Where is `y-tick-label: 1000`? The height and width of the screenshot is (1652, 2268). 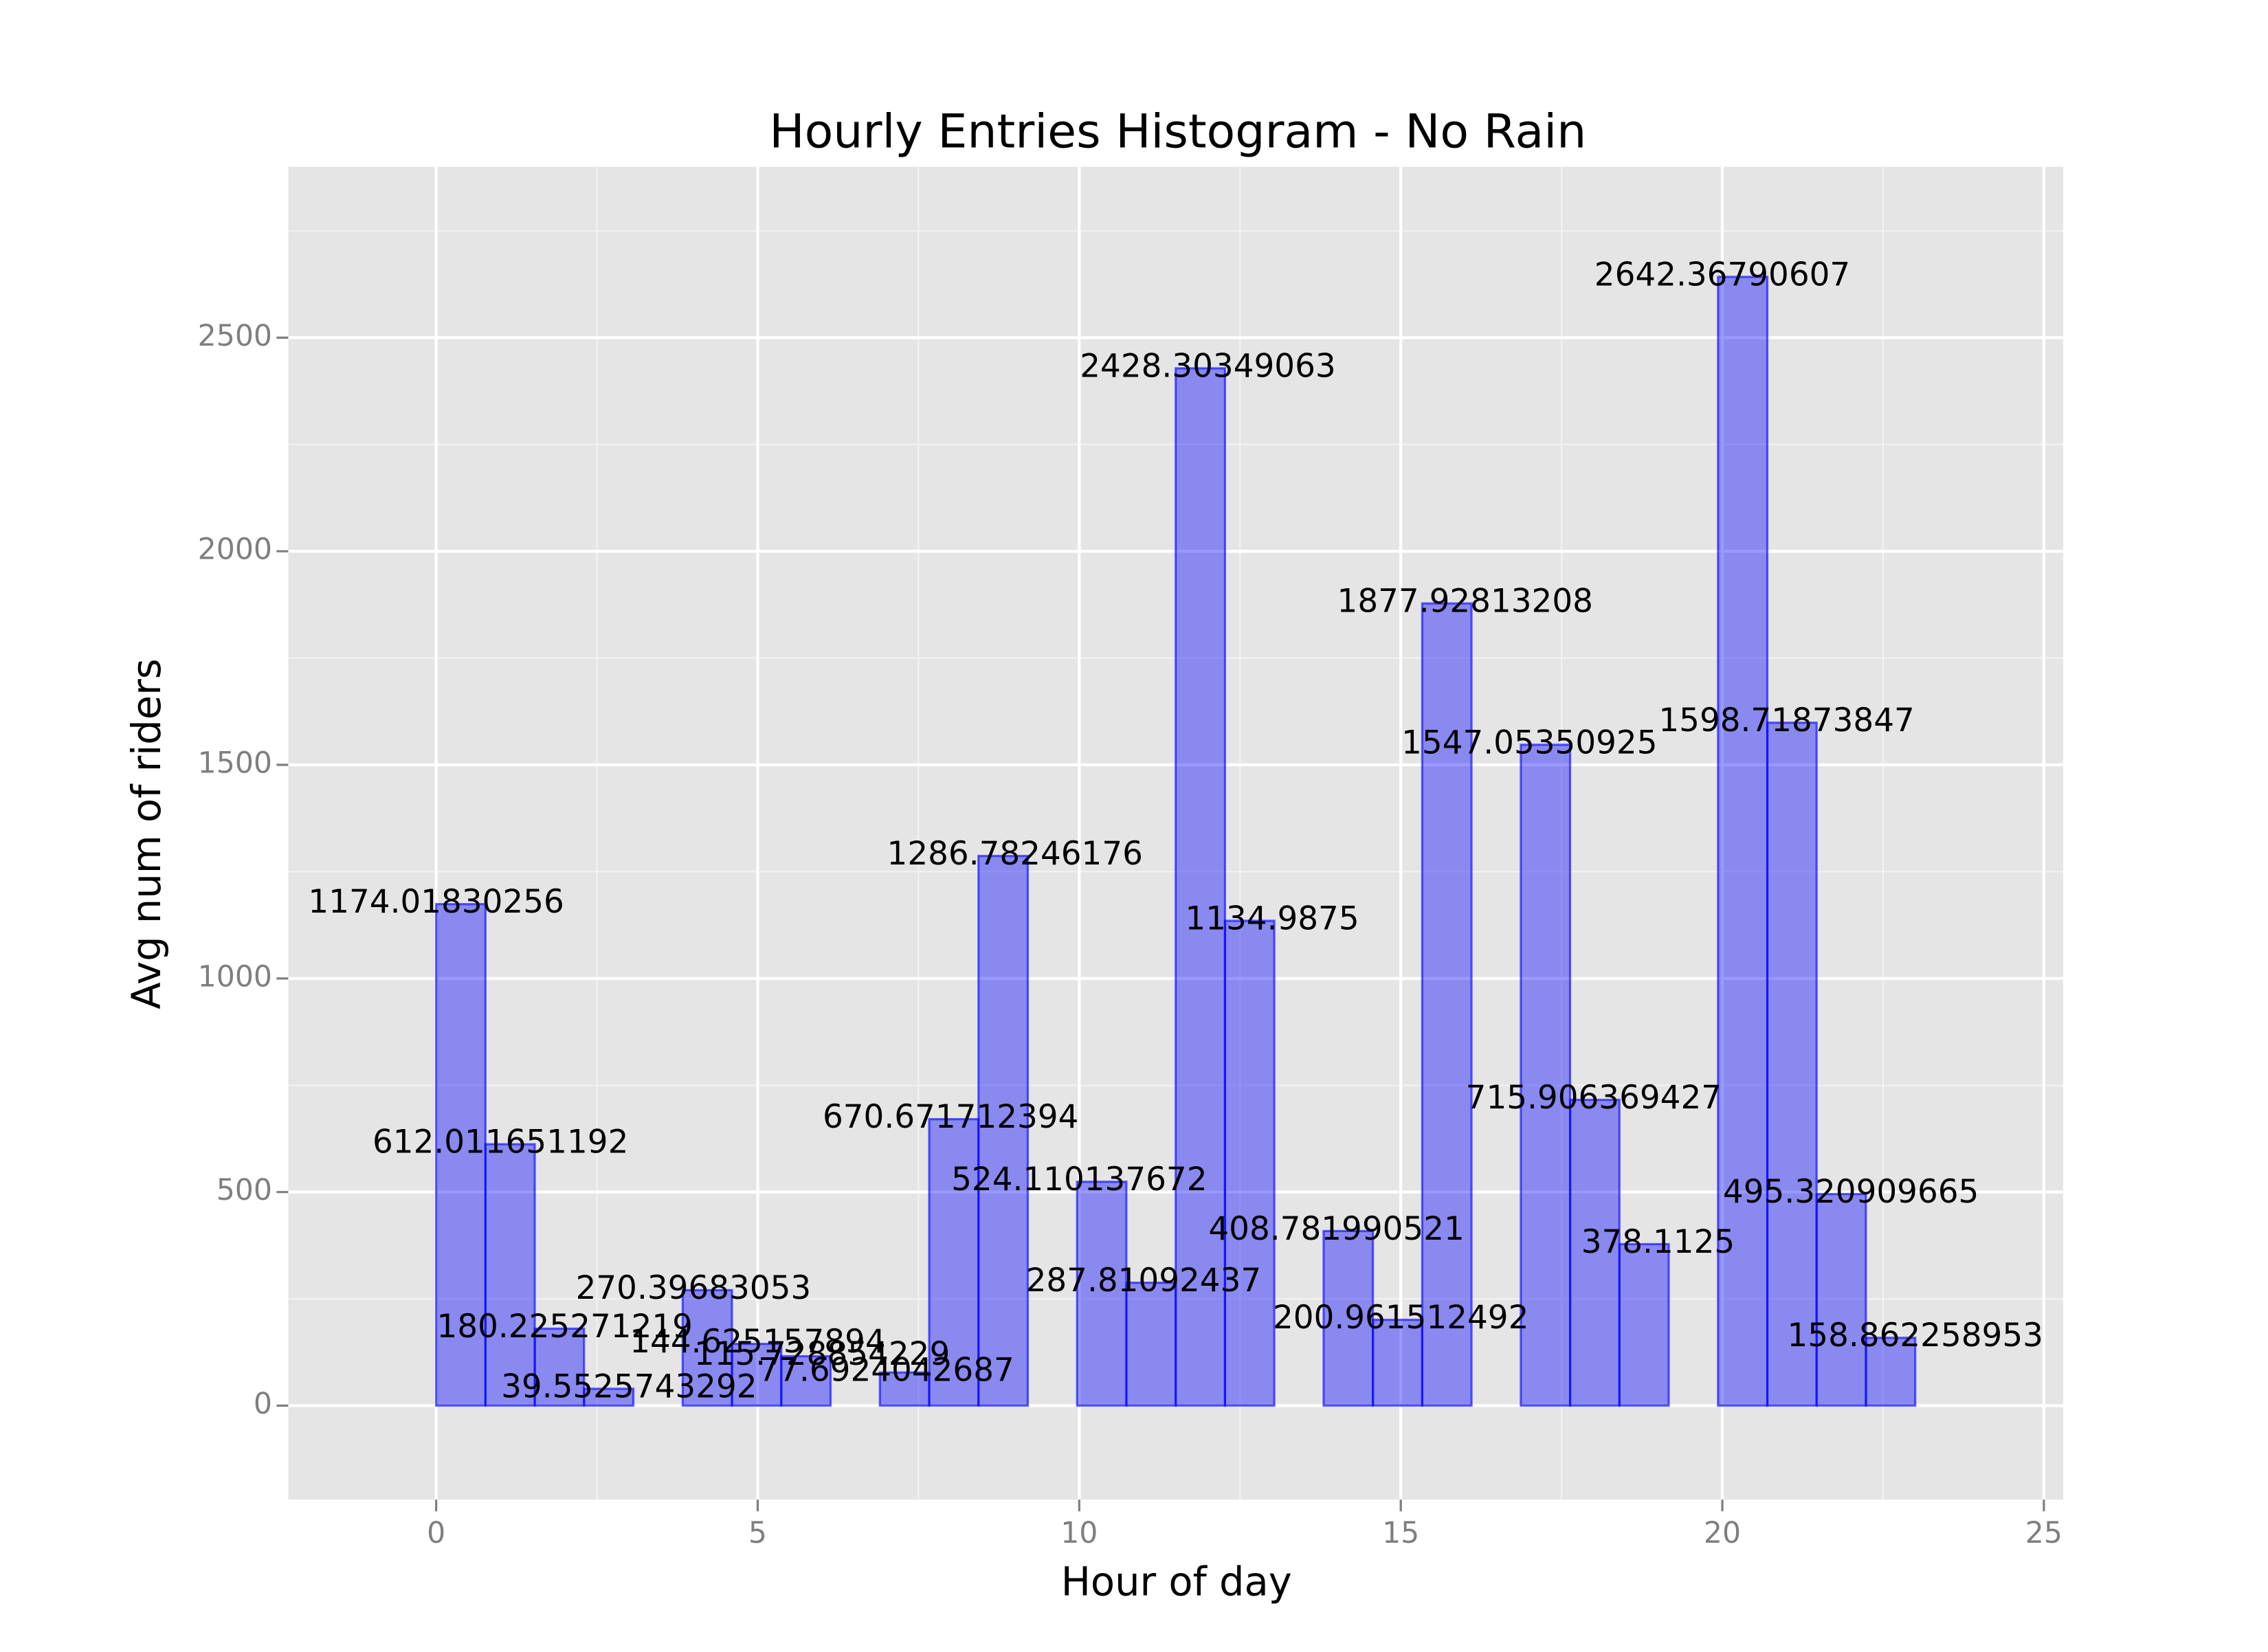 y-tick-label: 1000 is located at coordinates (235, 976).